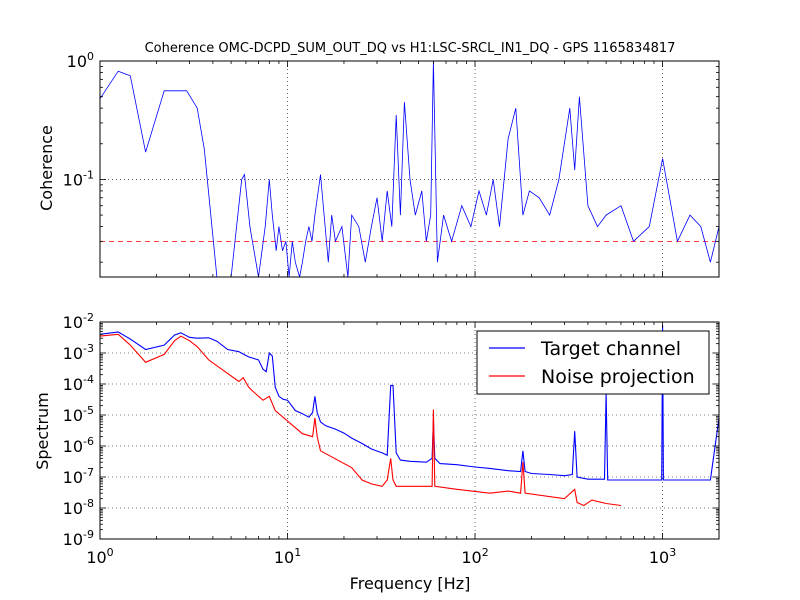 The image size is (800, 600). Describe the element at coordinates (78, 321) in the screenshot. I see `spectrum-y-tick-label: 10⁻²` at that location.